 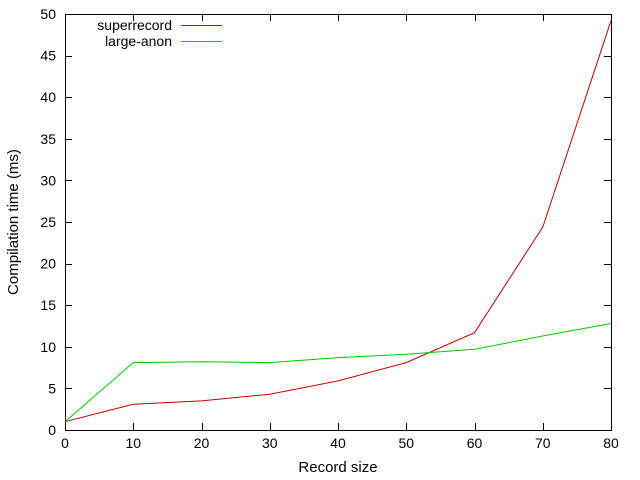 I want to click on x-tick-label: 60, so click(x=475, y=443).